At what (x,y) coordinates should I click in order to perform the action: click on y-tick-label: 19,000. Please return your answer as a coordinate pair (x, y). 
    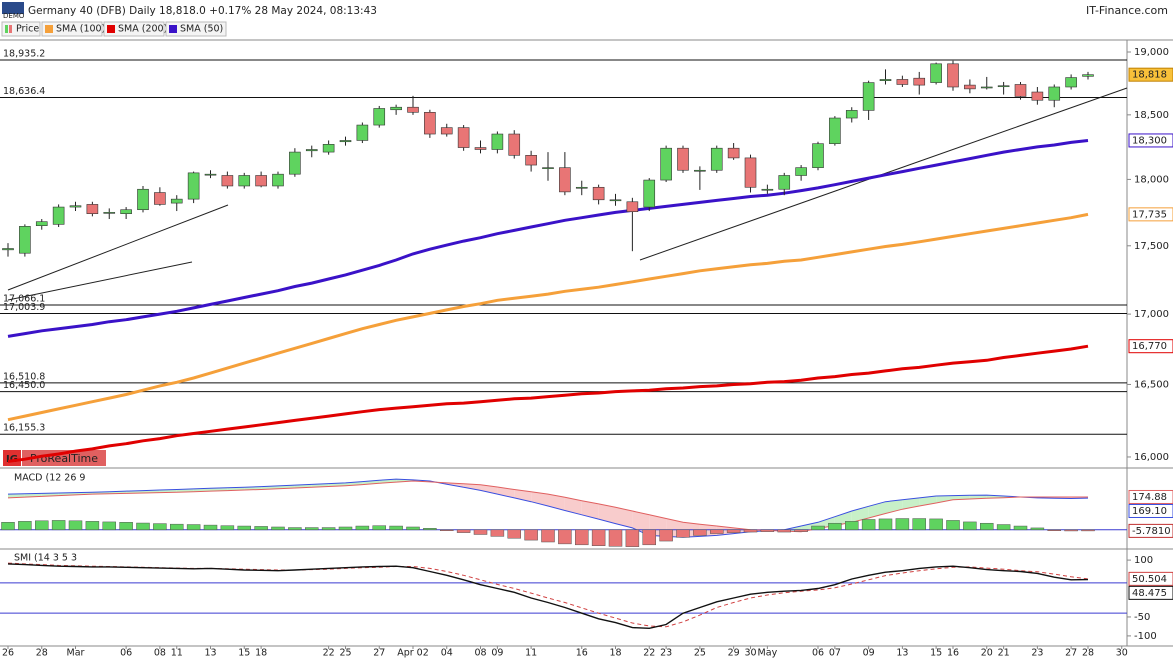
    Looking at the image, I should click on (1151, 52).